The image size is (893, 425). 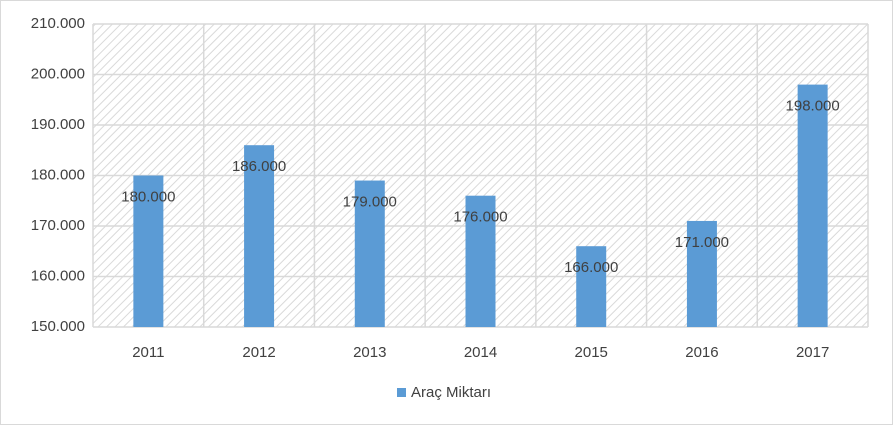 I want to click on data-label: 179.000, so click(x=370, y=202).